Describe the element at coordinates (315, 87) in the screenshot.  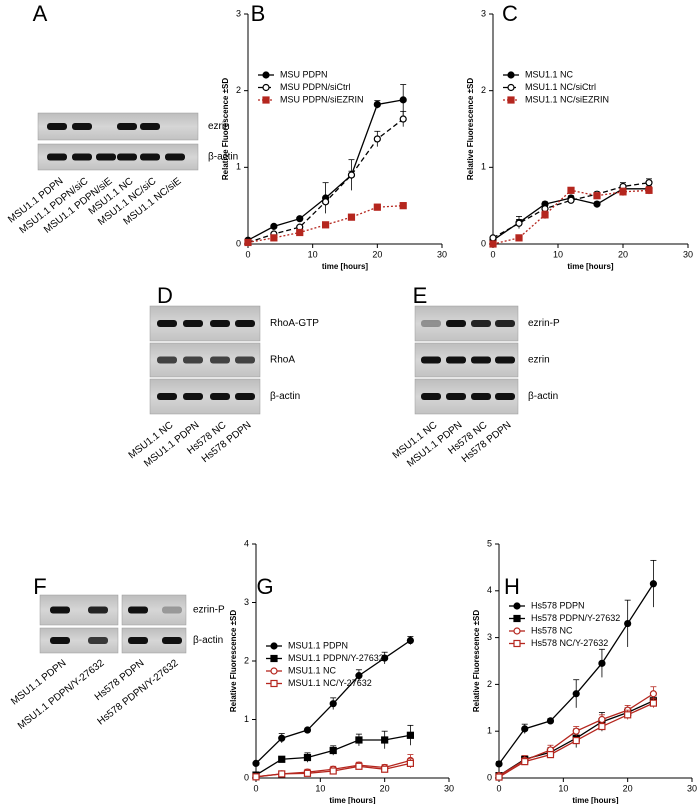
I see `legend-label: MSU PDPN/siCtrl` at that location.